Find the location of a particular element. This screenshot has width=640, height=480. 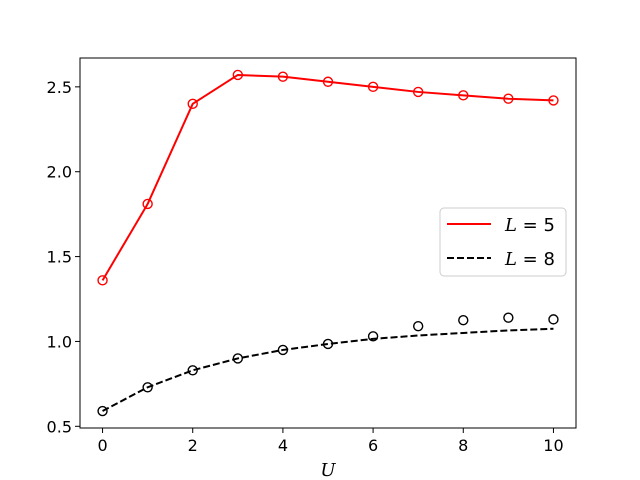

legend-label-1: L = 8 is located at coordinates (529, 259).